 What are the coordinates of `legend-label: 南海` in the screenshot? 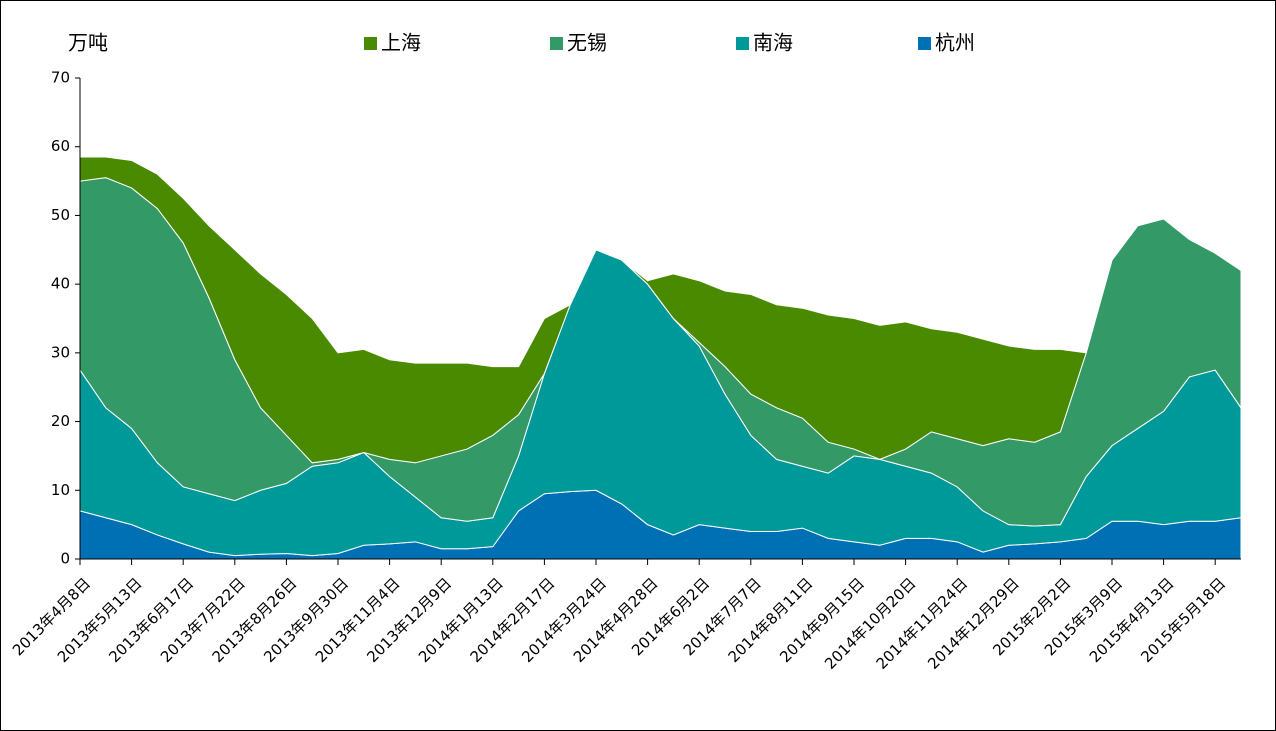 It's located at (773, 43).